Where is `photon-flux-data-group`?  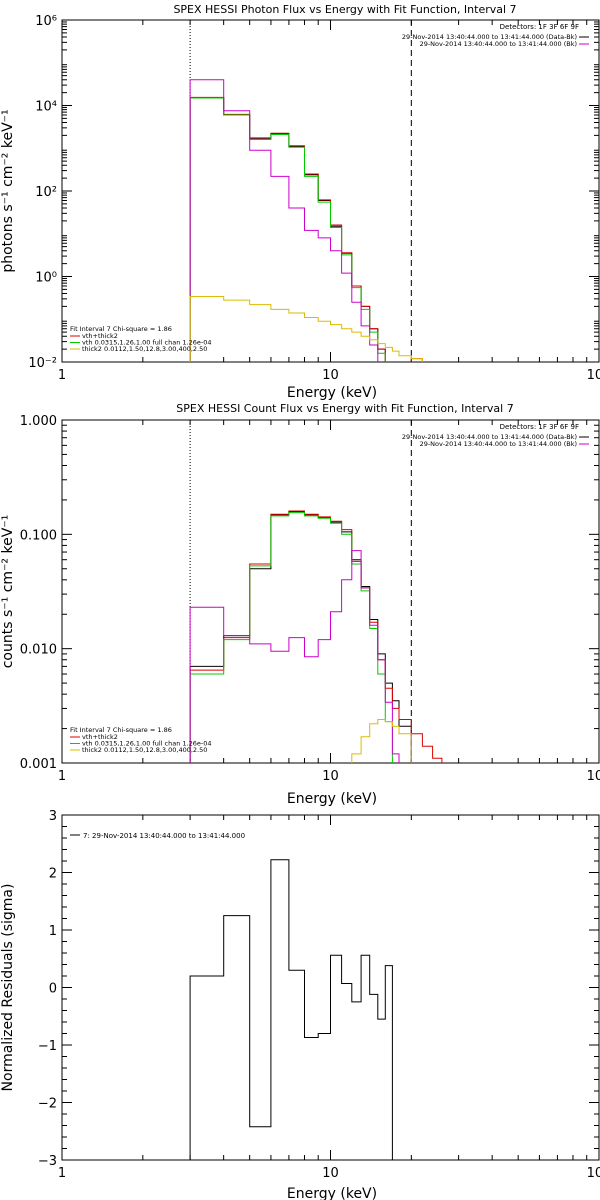 photon-flux-data-group is located at coordinates (306, 220).